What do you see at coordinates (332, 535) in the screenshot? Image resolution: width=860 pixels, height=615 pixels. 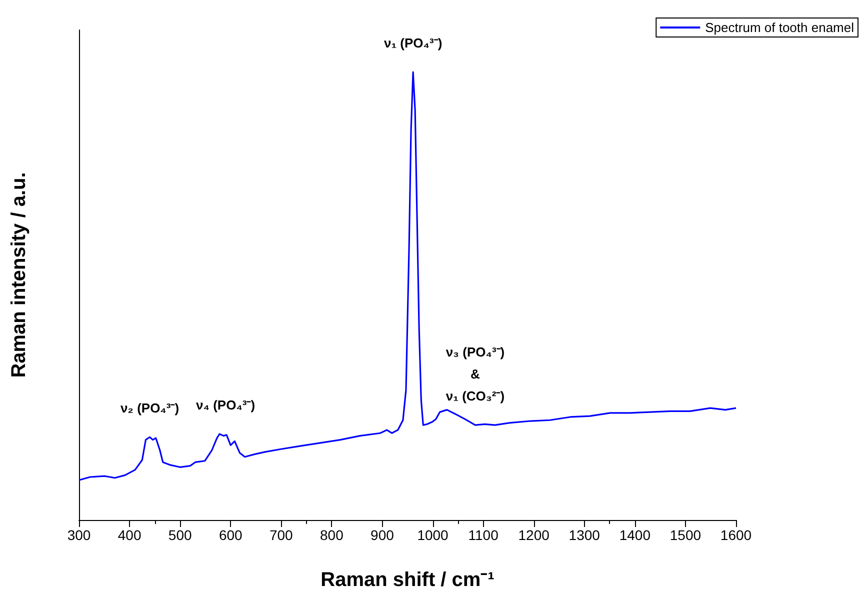 I see `x-tick-label: 800` at bounding box center [332, 535].